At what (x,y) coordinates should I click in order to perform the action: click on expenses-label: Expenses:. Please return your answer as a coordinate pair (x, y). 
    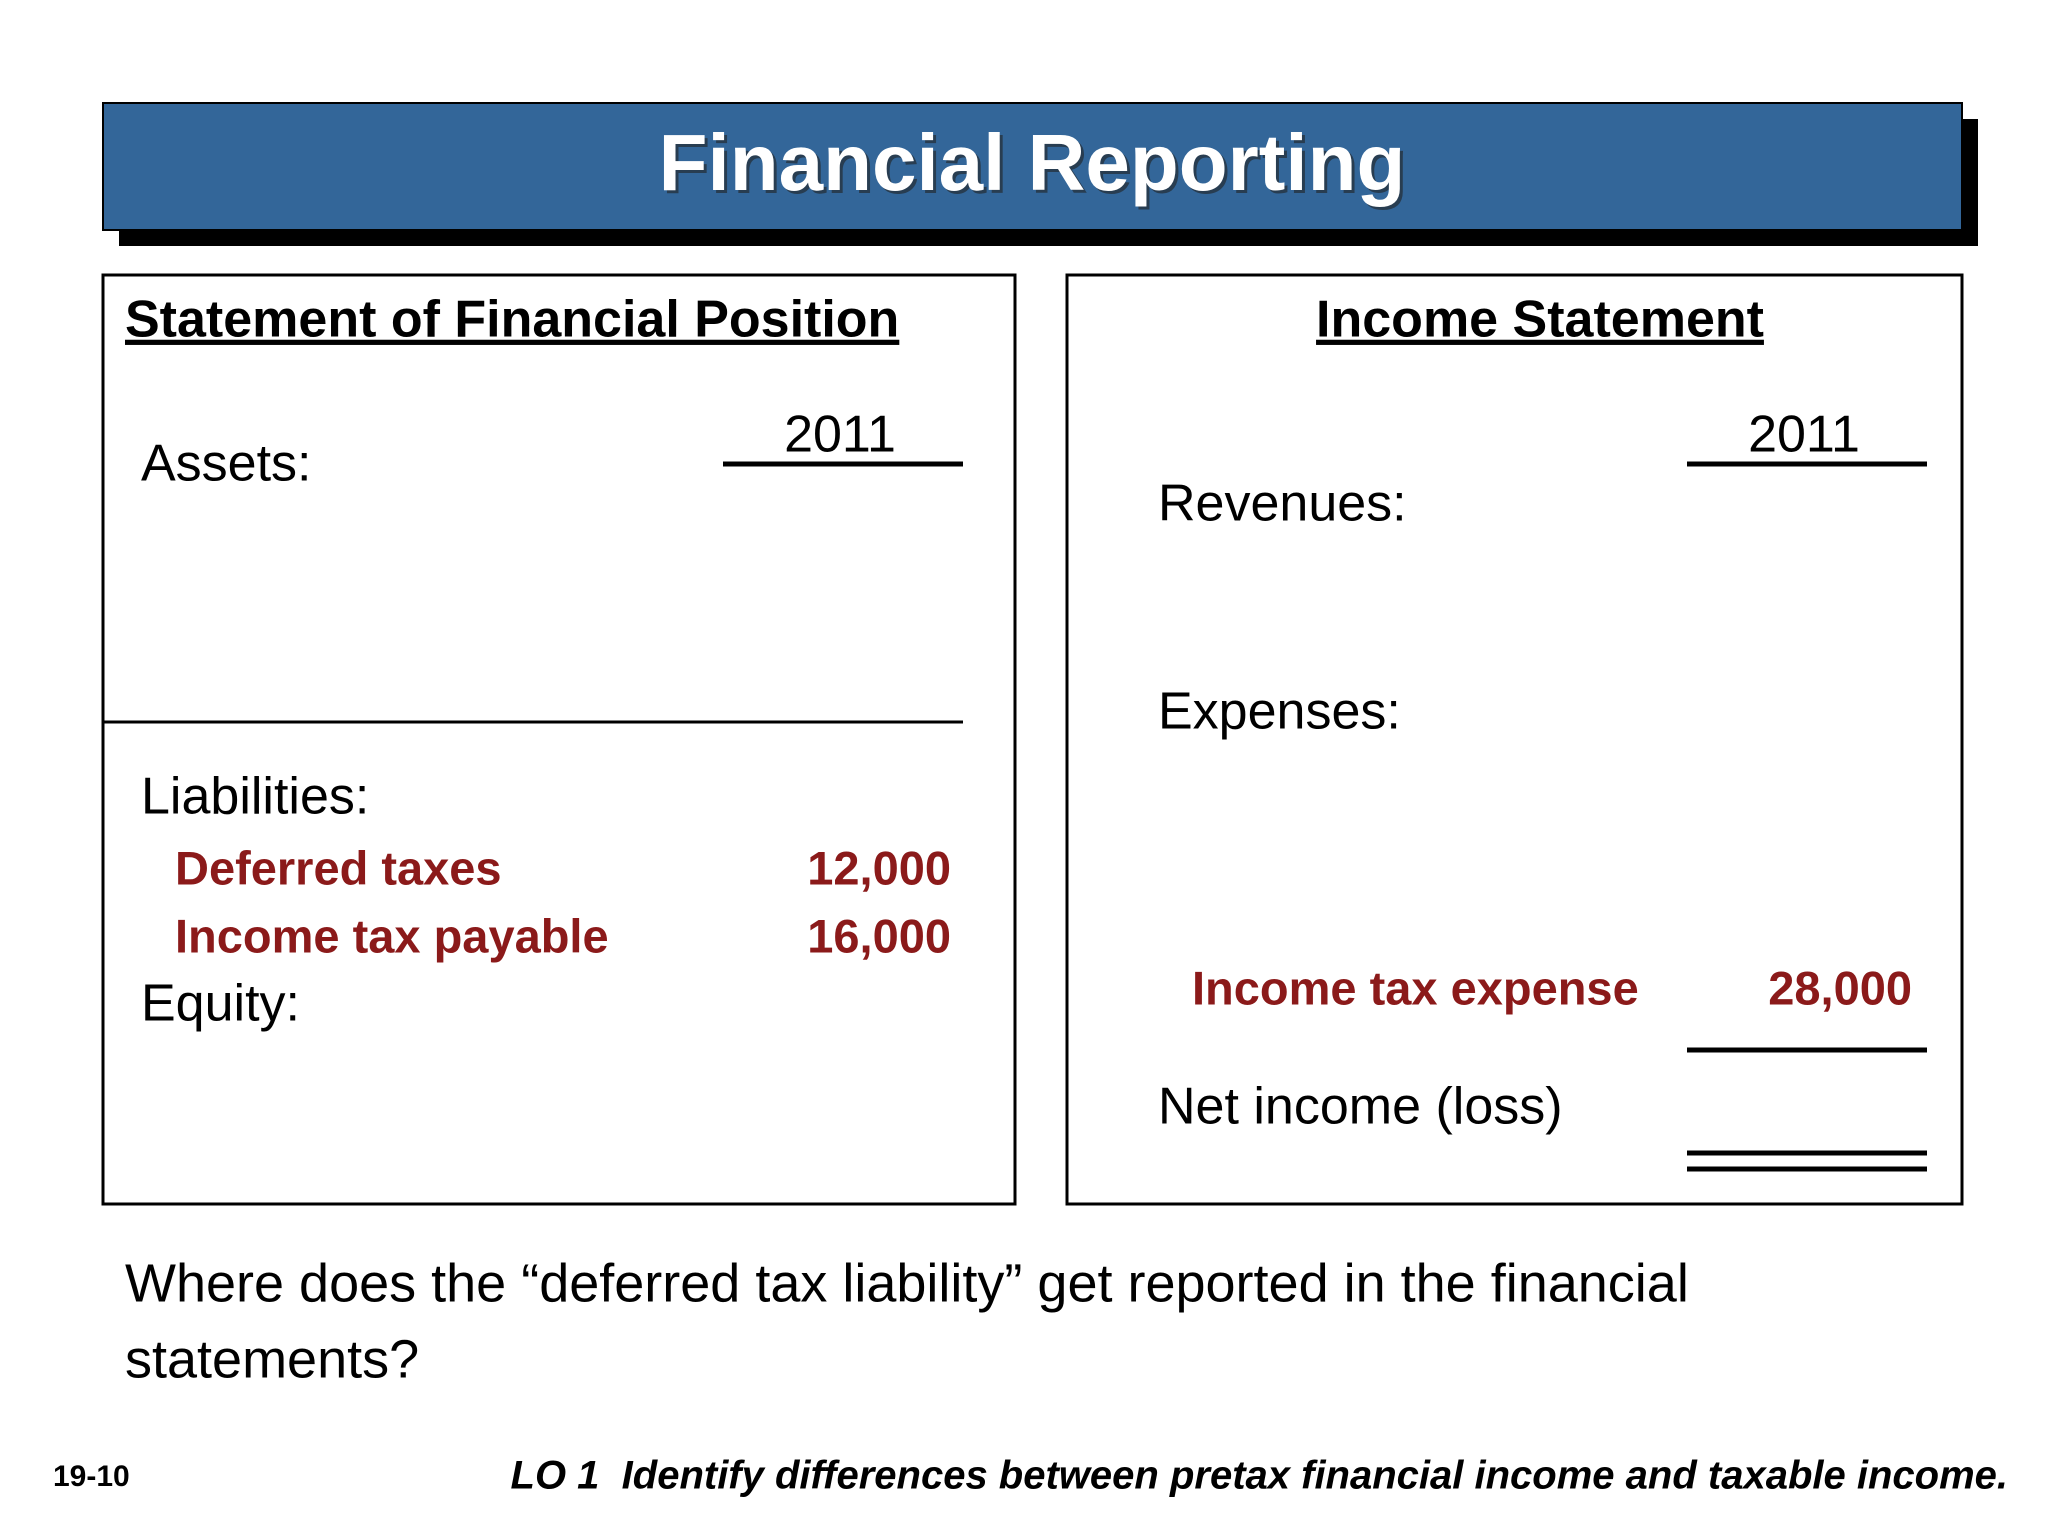
    Looking at the image, I should click on (1279, 712).